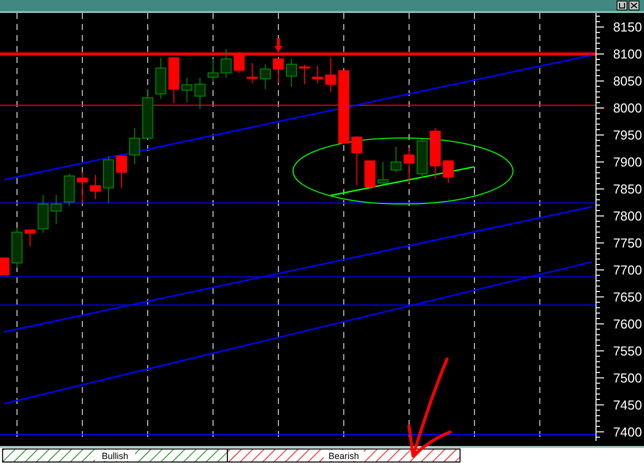  What do you see at coordinates (627, 378) in the screenshot?
I see `y-tick-label: 7500` at bounding box center [627, 378].